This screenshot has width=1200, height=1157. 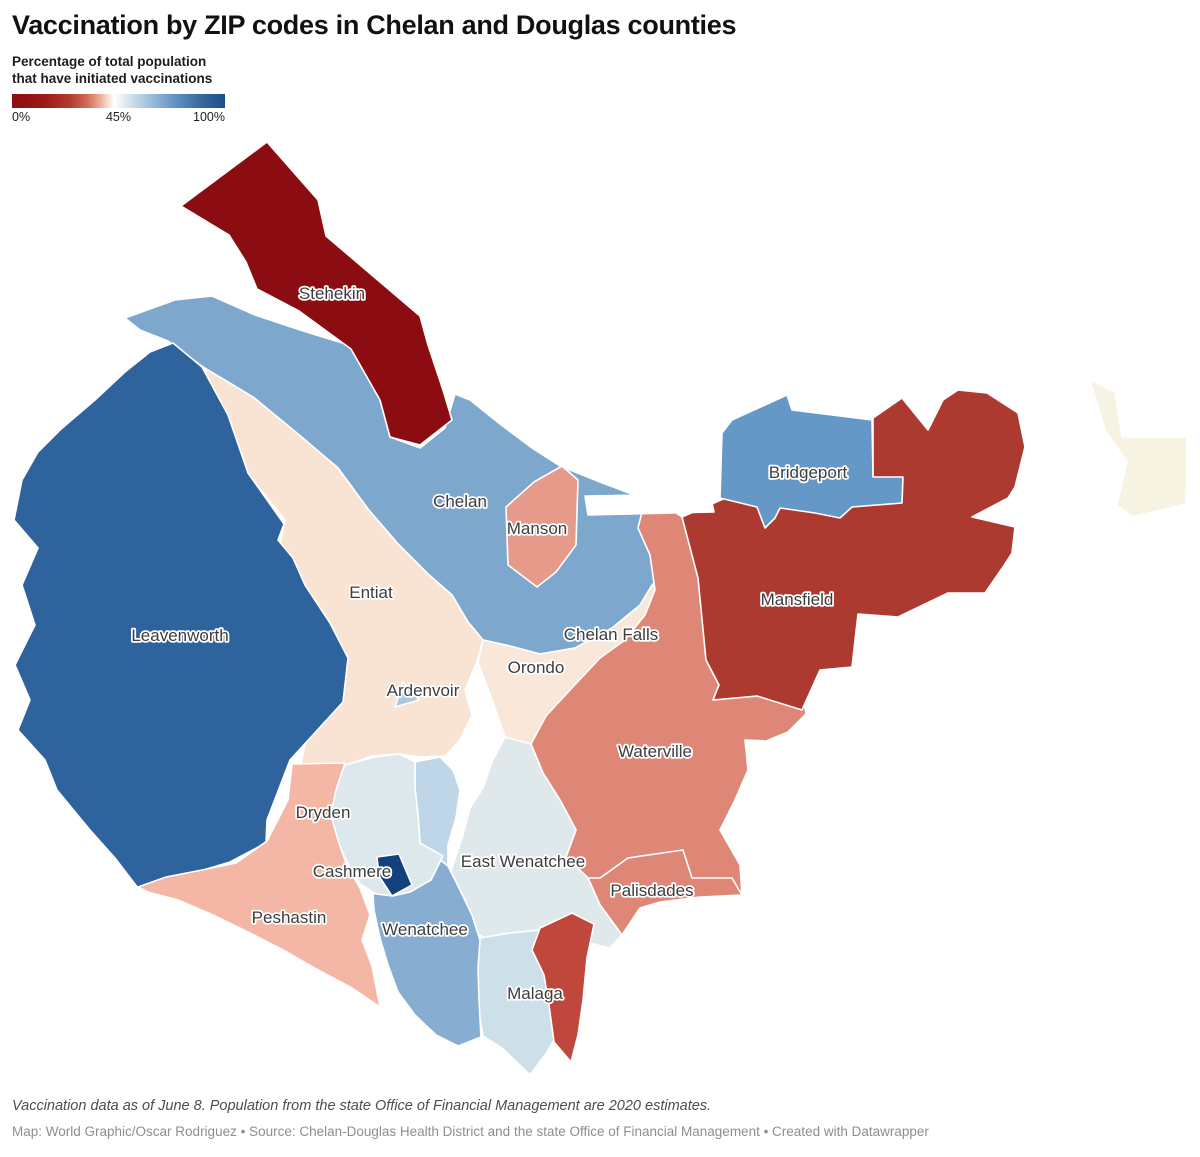 What do you see at coordinates (352, 871) in the screenshot?
I see `region-label-cashmere: Cashmere` at bounding box center [352, 871].